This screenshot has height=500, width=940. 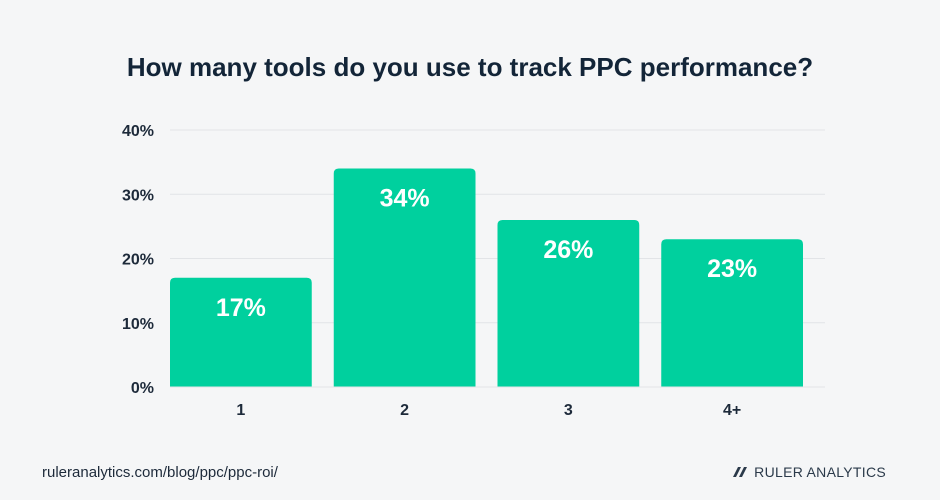 I want to click on bar-value-label: 23%, so click(x=732, y=269).